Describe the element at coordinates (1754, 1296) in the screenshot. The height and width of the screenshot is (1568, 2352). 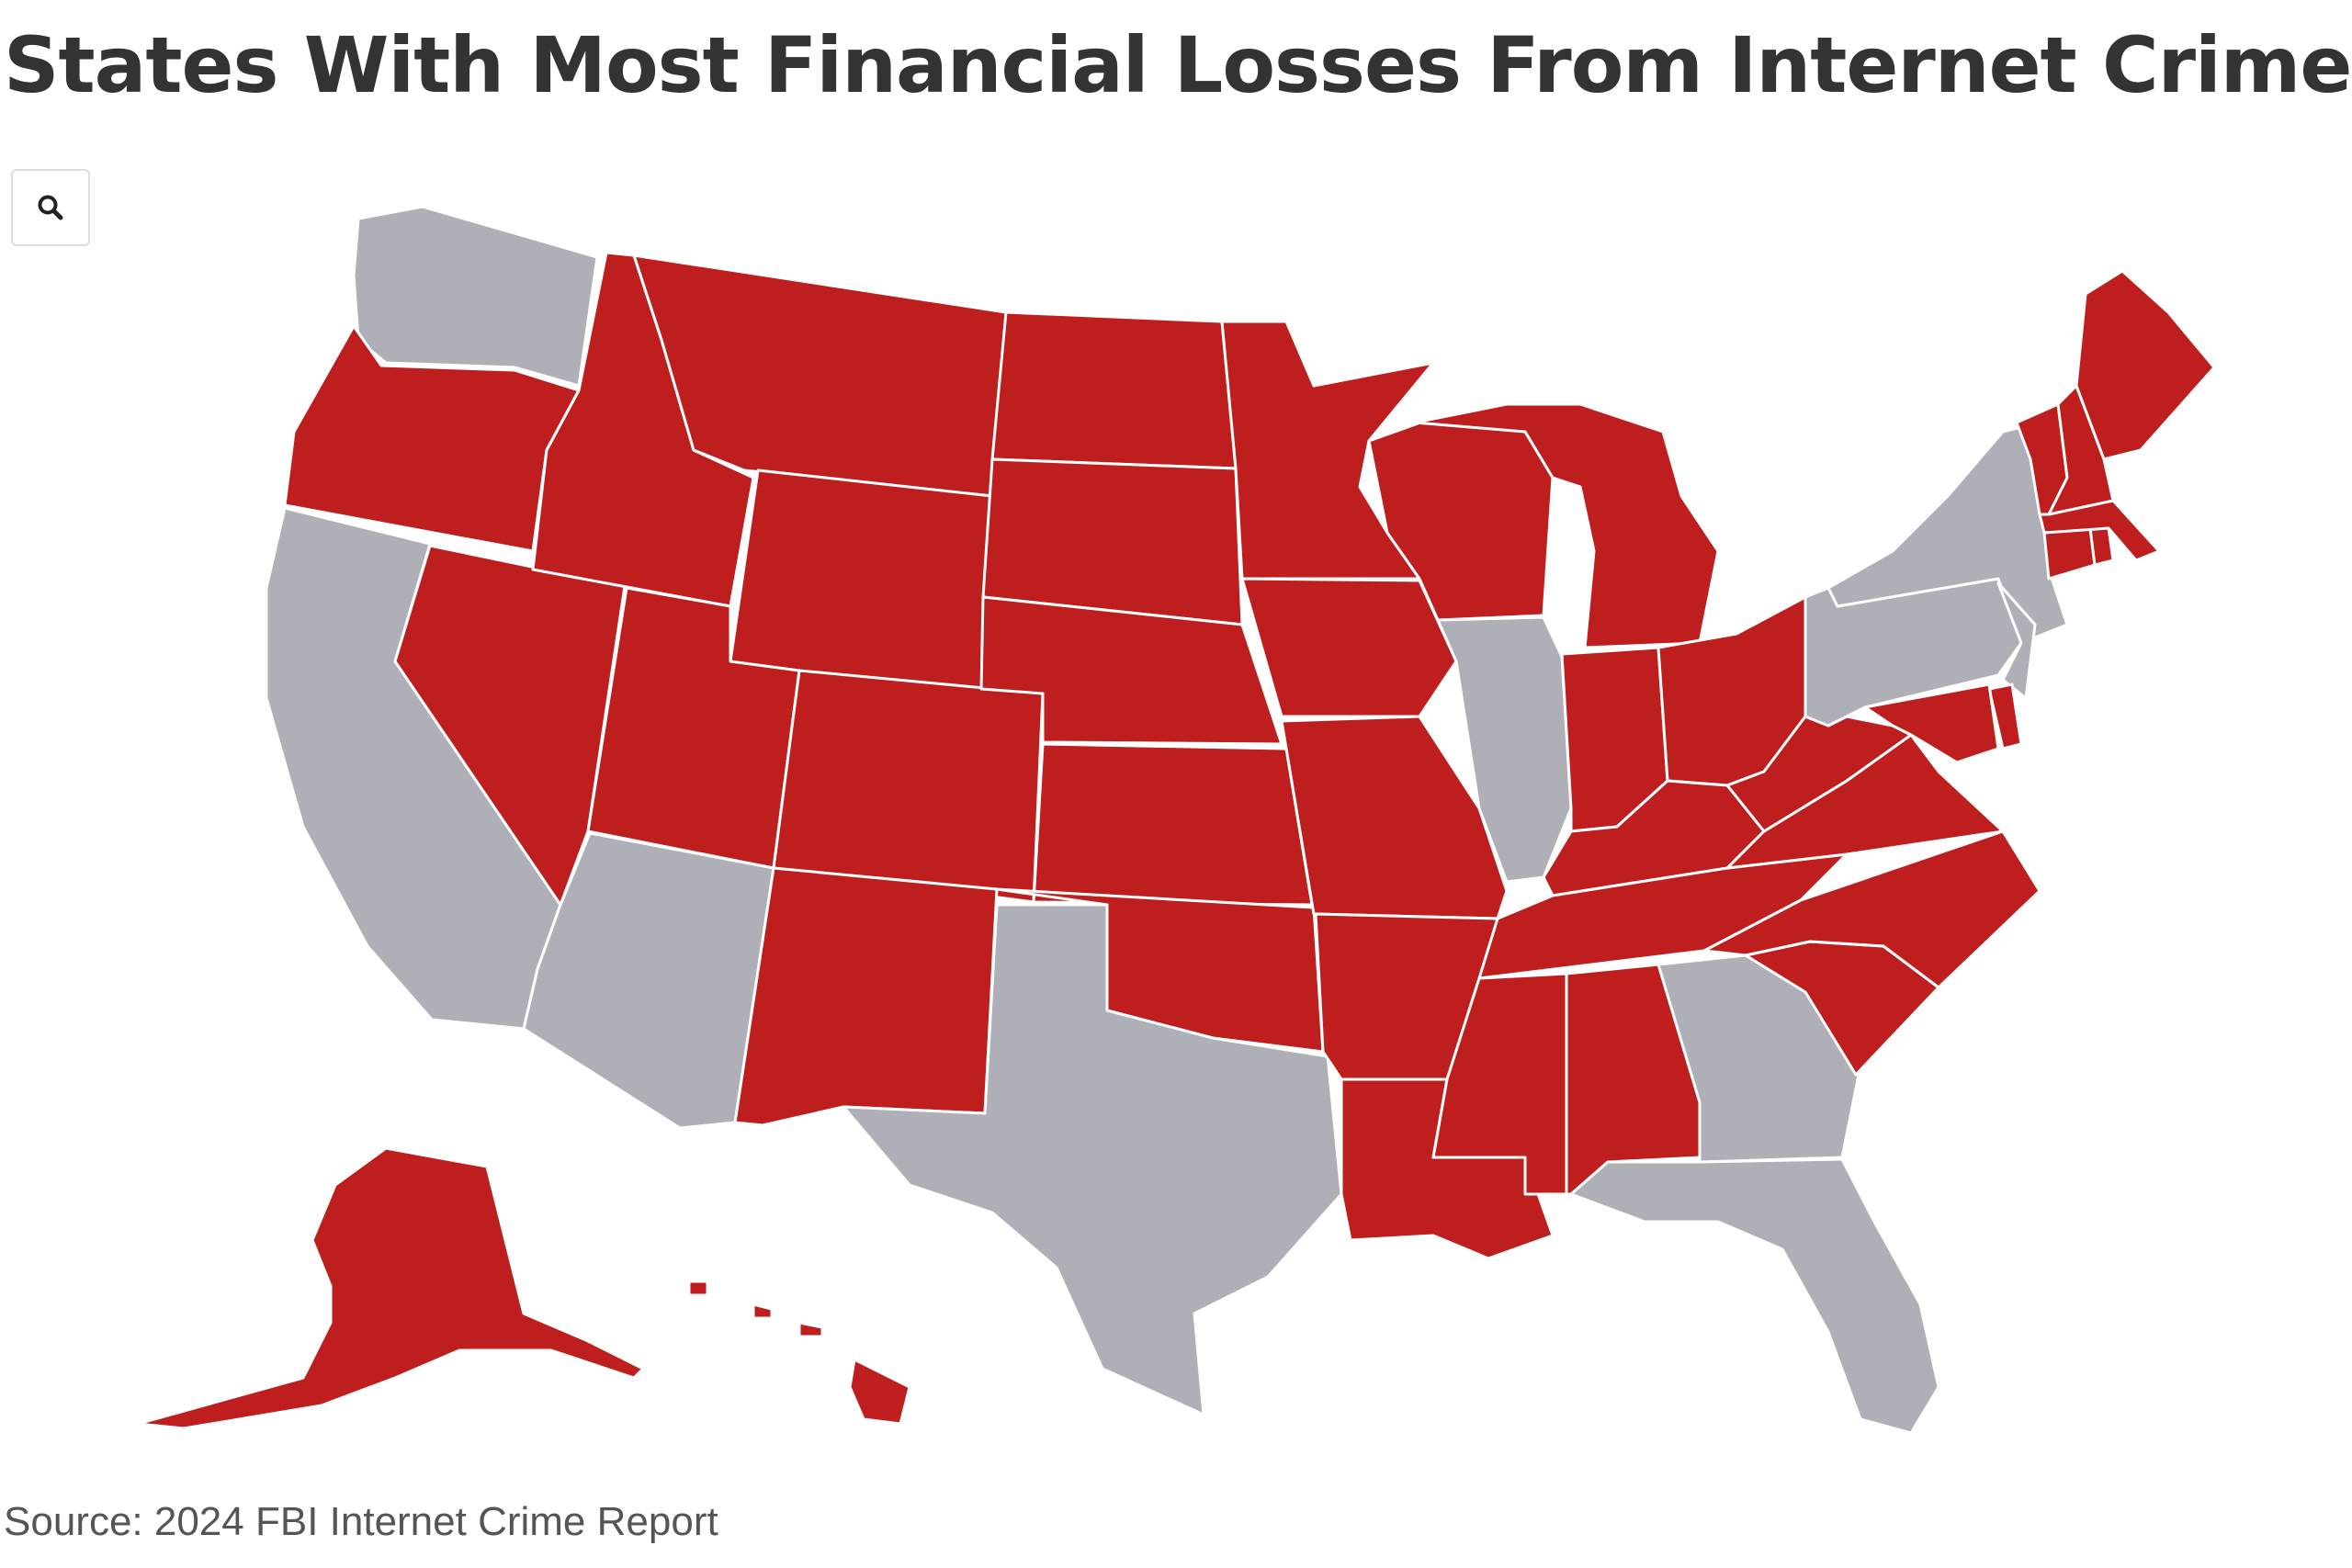
I see `state-fl` at that location.